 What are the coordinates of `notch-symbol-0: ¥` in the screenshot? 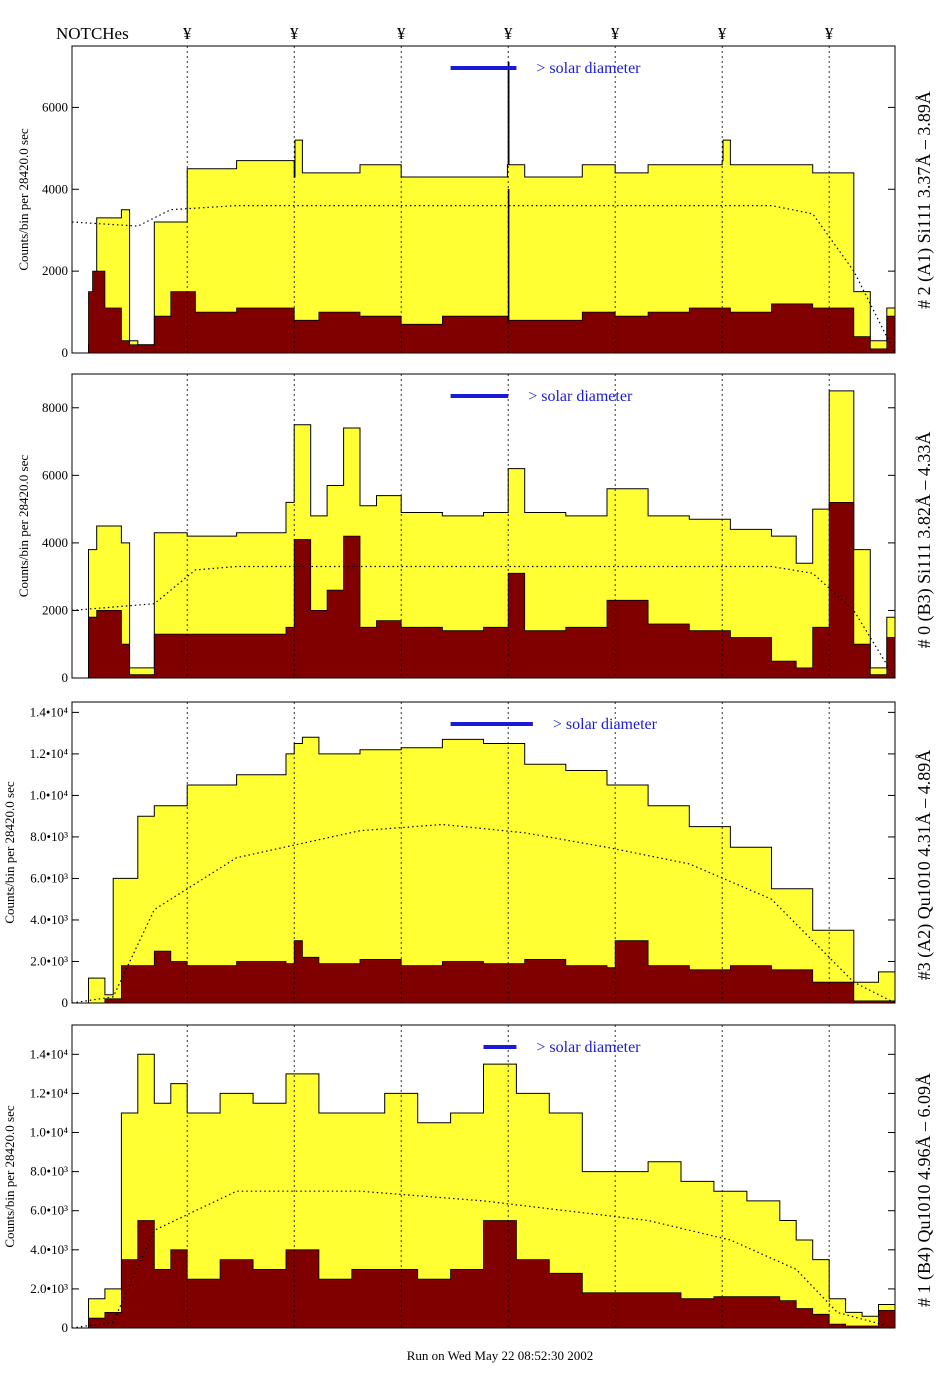 It's located at (187, 33).